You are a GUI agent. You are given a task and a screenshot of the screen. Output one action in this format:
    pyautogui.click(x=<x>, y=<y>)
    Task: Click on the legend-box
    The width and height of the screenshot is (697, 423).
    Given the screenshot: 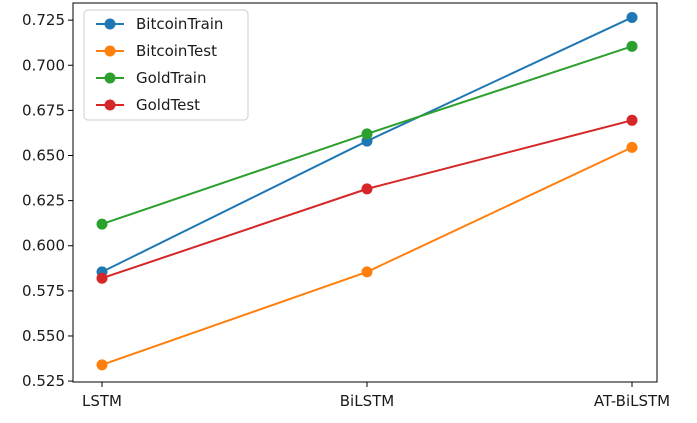 What is the action you would take?
    pyautogui.click(x=166, y=65)
    